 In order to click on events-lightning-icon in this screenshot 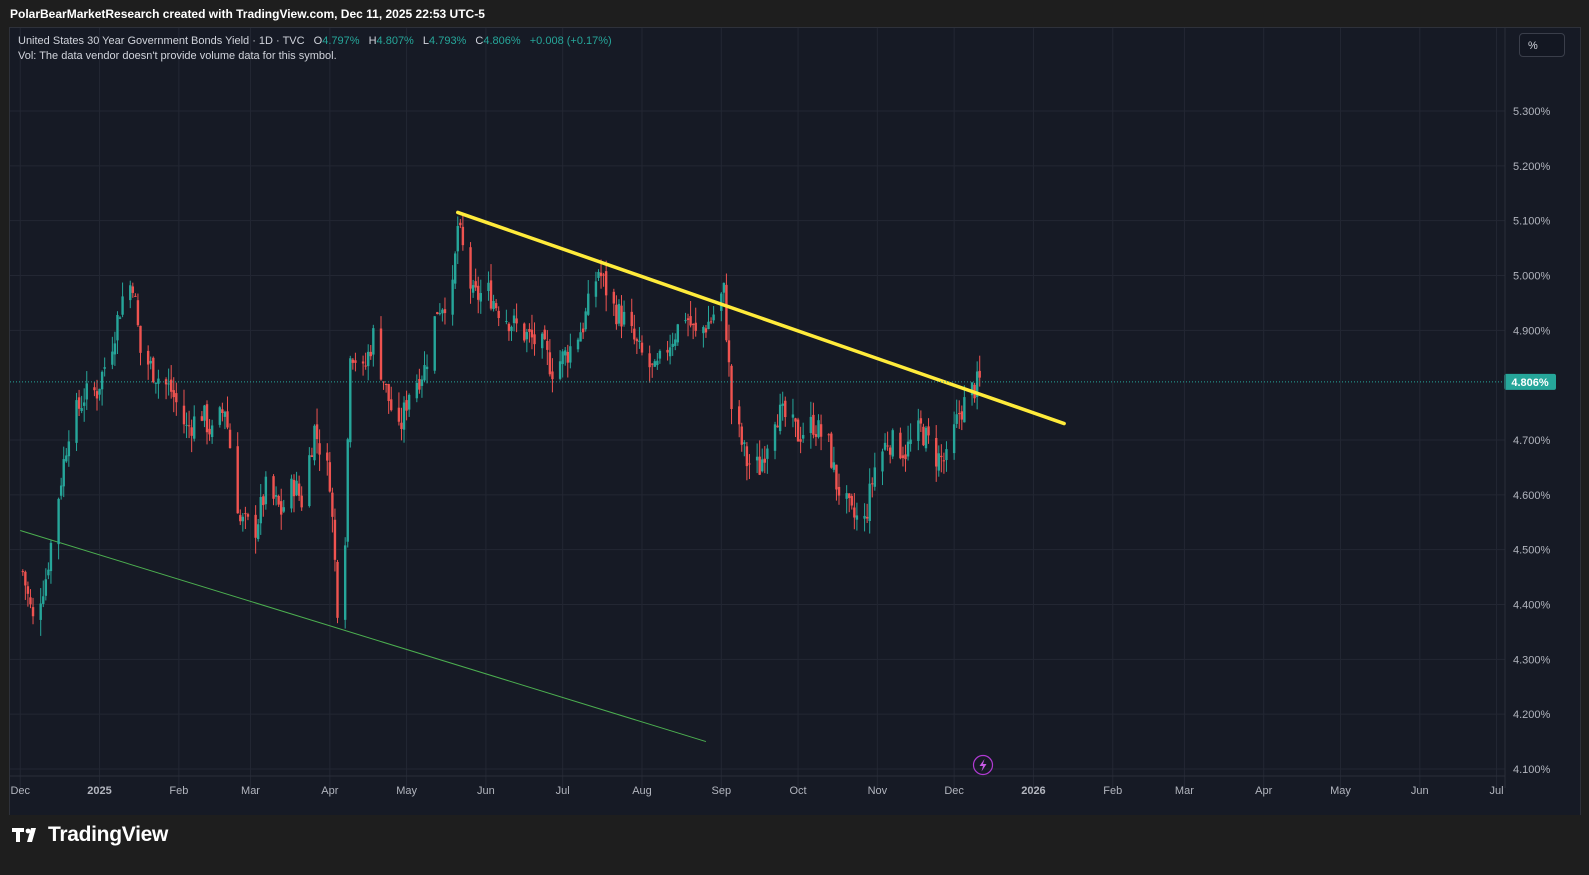, I will do `click(983, 765)`.